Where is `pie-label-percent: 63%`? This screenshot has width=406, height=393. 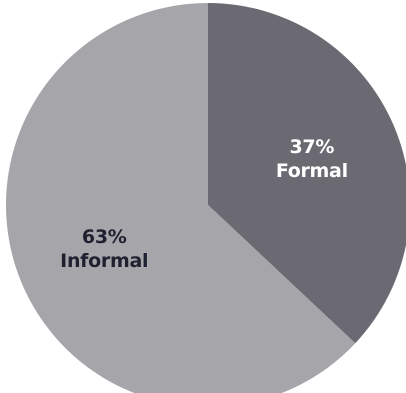
pie-label-percent: 63% is located at coordinates (104, 237).